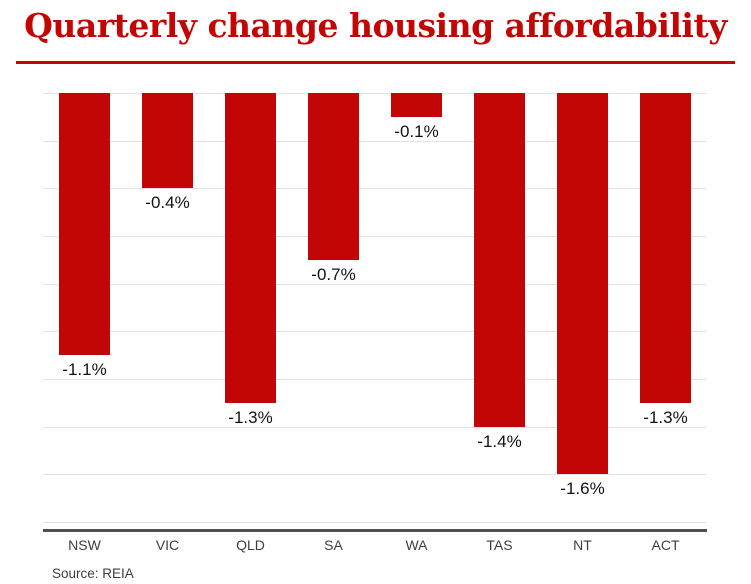 This screenshot has width=751, height=584. I want to click on bar-vic, so click(167, 141).